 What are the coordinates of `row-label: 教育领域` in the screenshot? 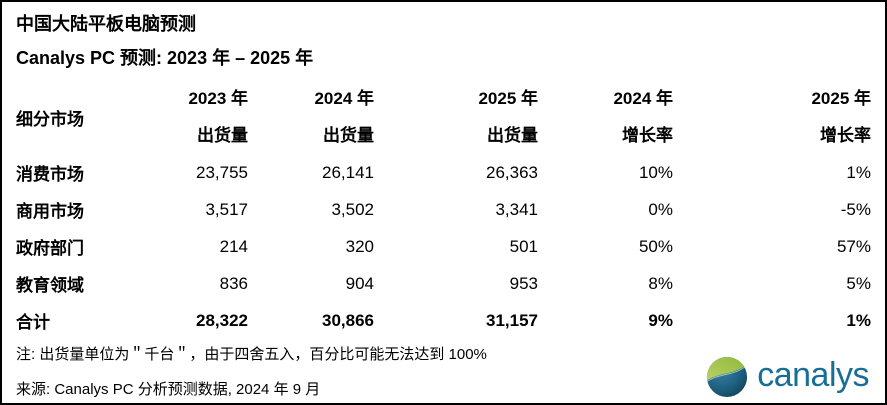 It's located at (50, 285).